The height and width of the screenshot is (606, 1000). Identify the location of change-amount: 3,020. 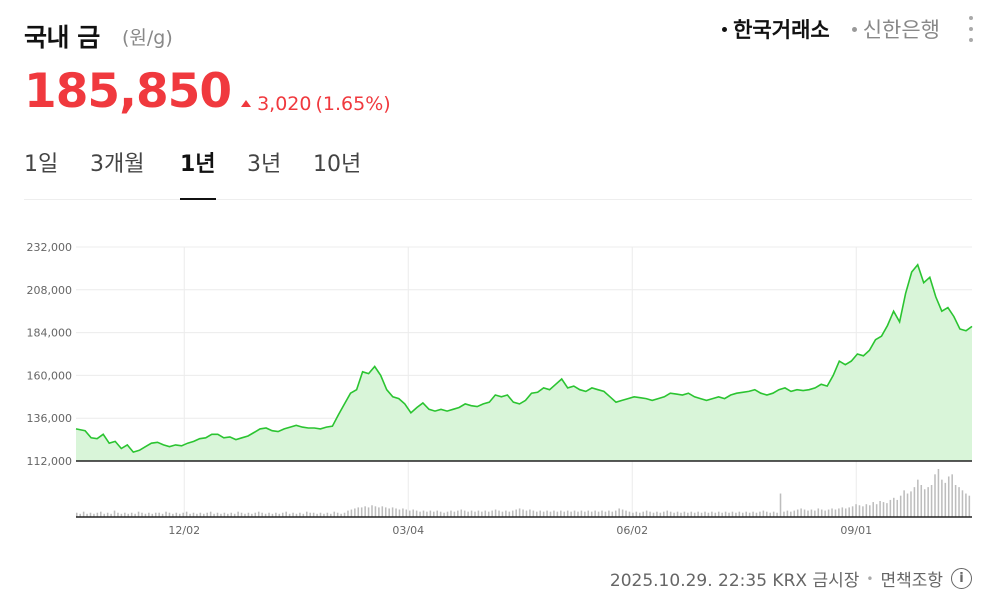
(284, 103).